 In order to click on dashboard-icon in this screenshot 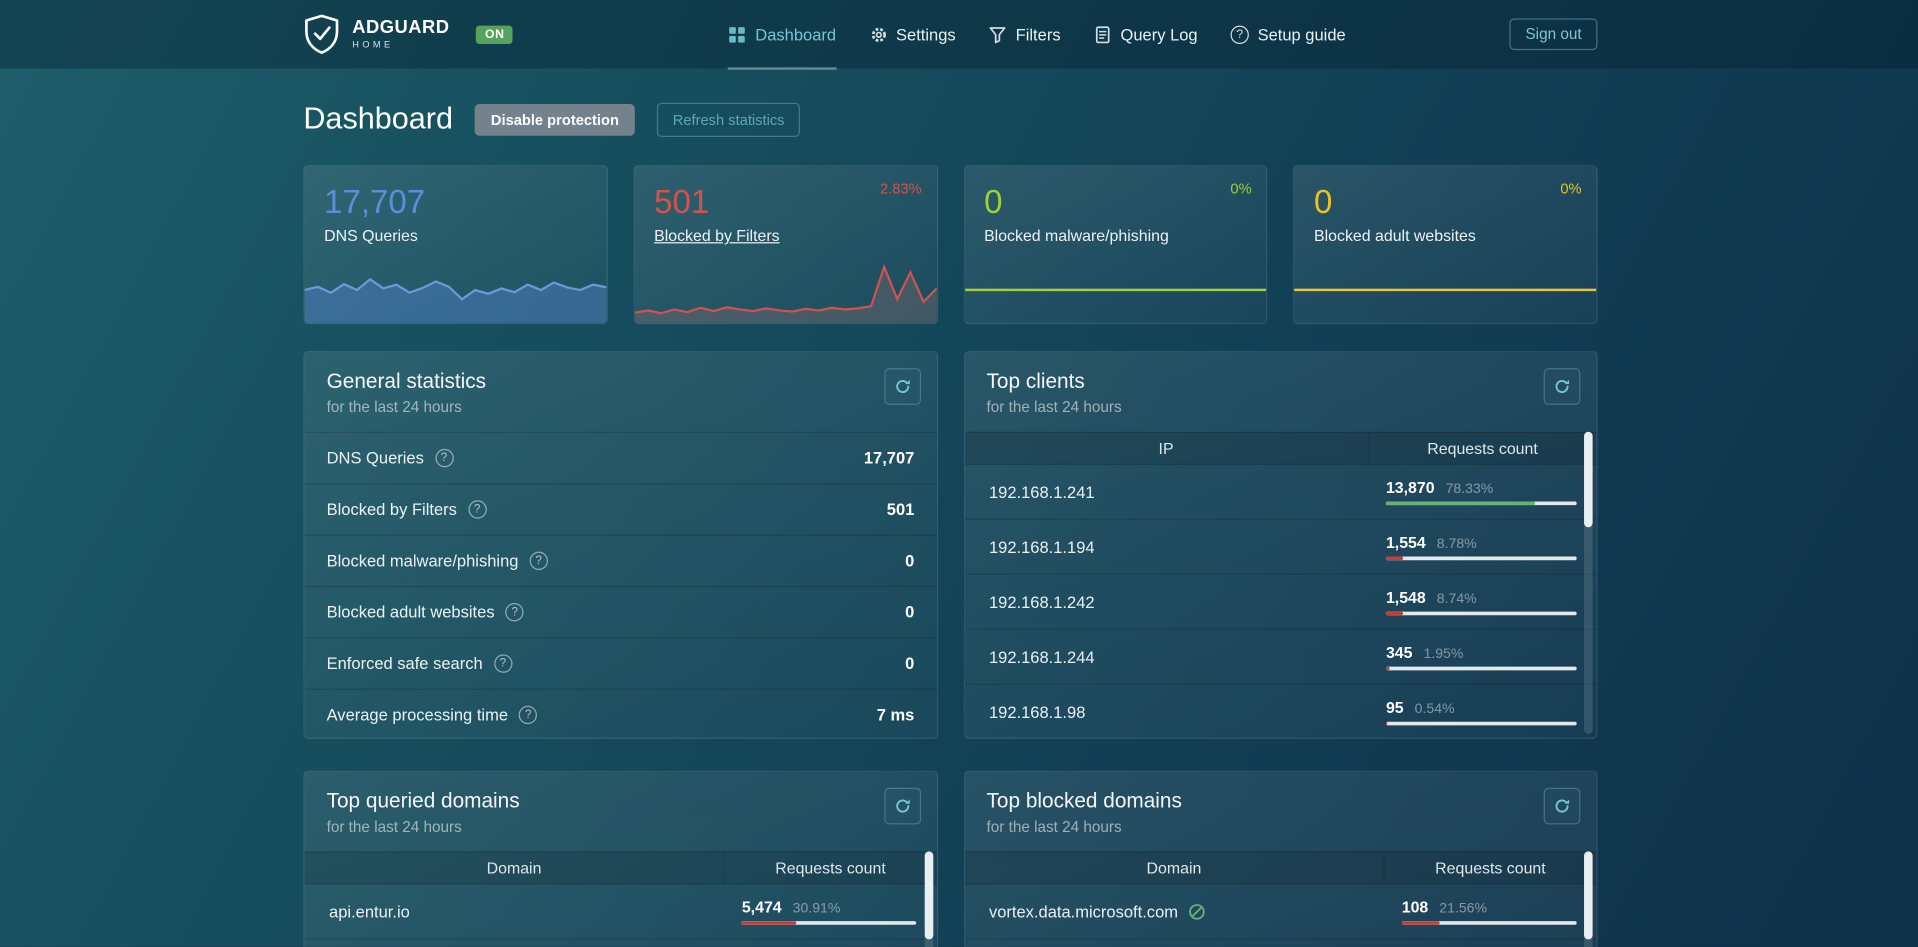, I will do `click(737, 34)`.